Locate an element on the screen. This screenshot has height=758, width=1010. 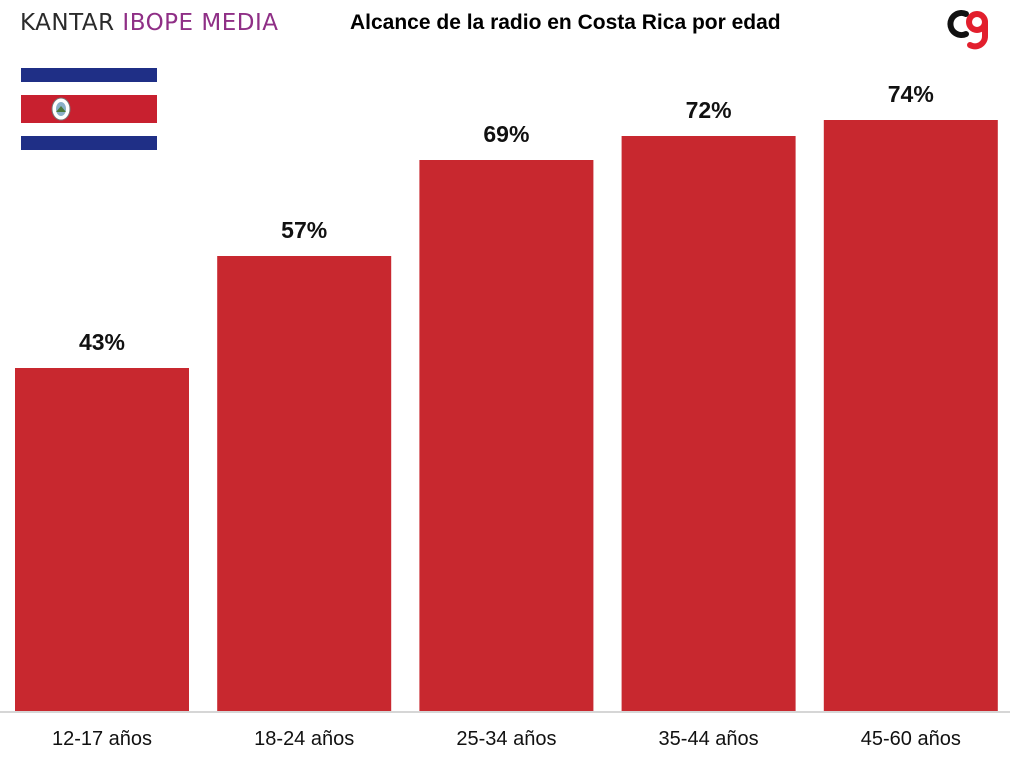
flag-stripe-red is located at coordinates (89, 109).